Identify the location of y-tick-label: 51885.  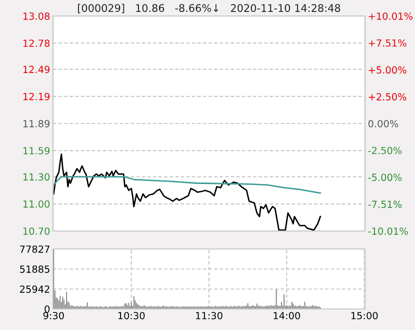
(35, 269).